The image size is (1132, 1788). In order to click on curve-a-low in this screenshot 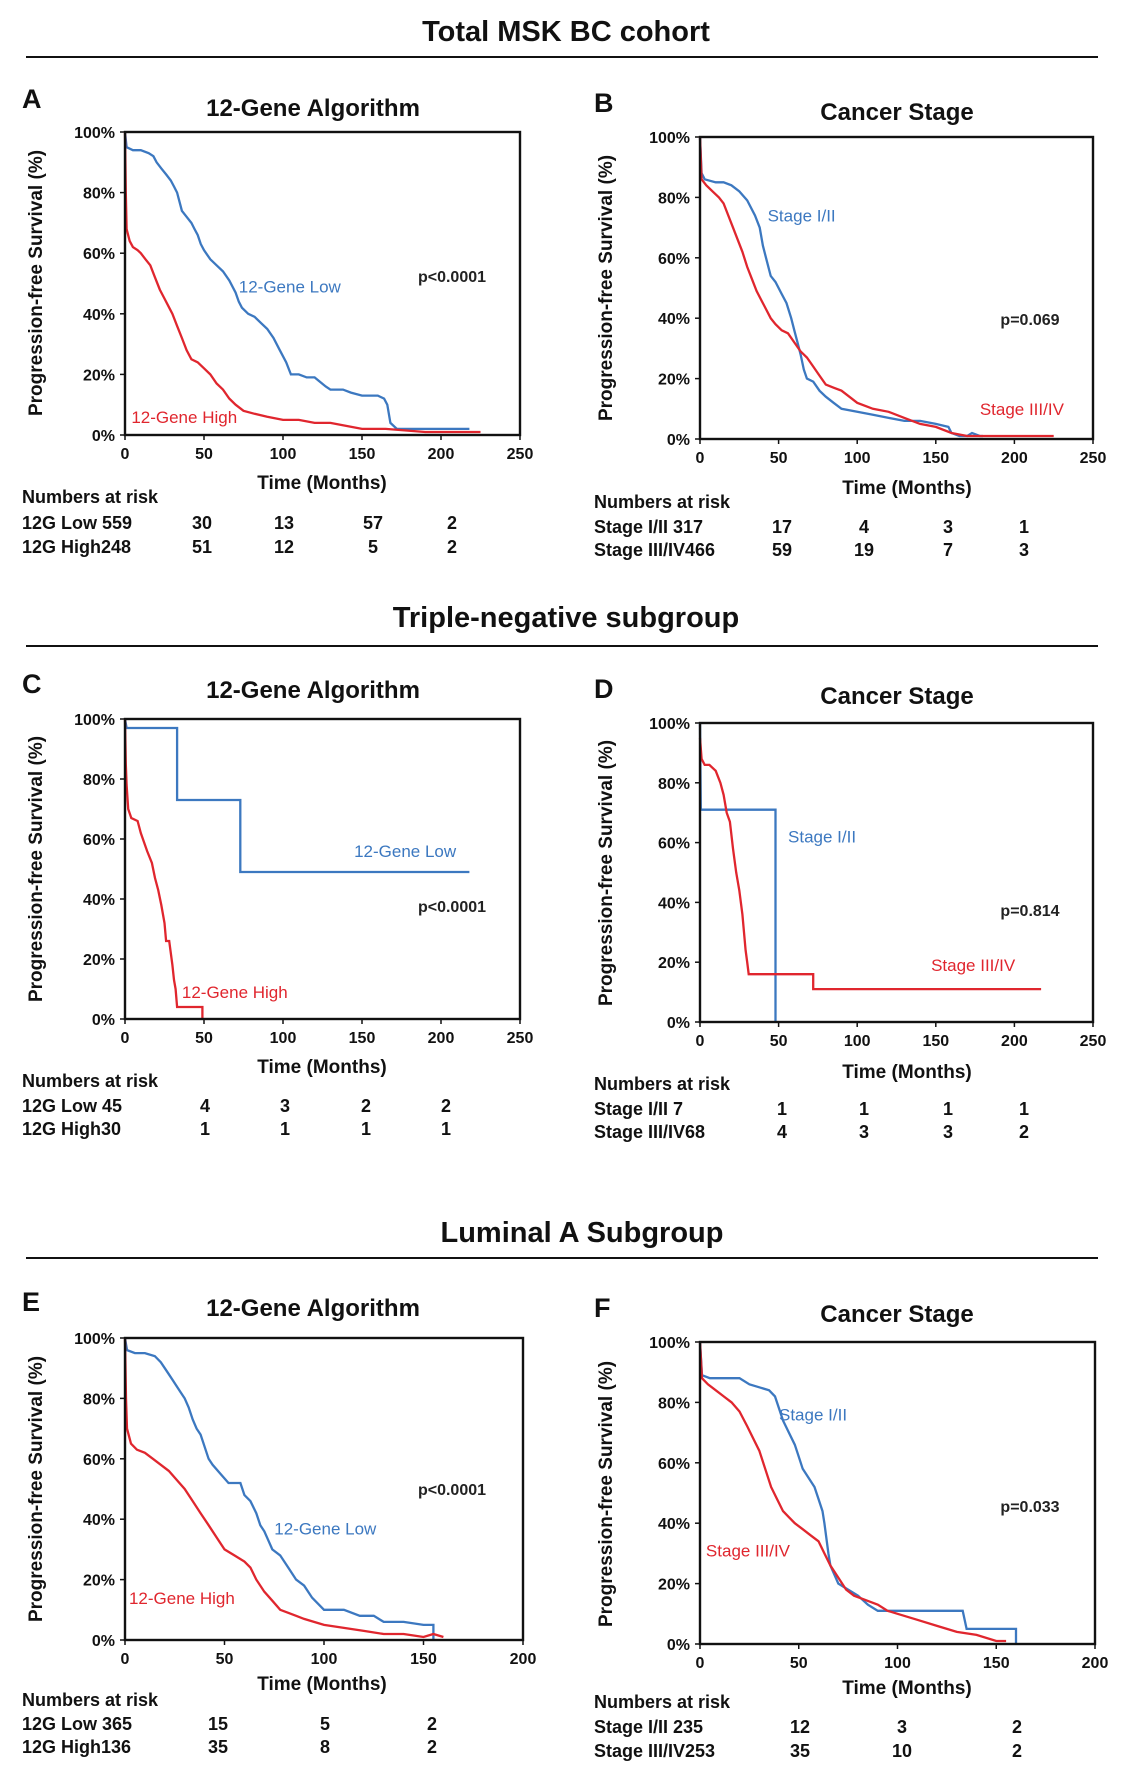, I will do `click(296, 281)`.